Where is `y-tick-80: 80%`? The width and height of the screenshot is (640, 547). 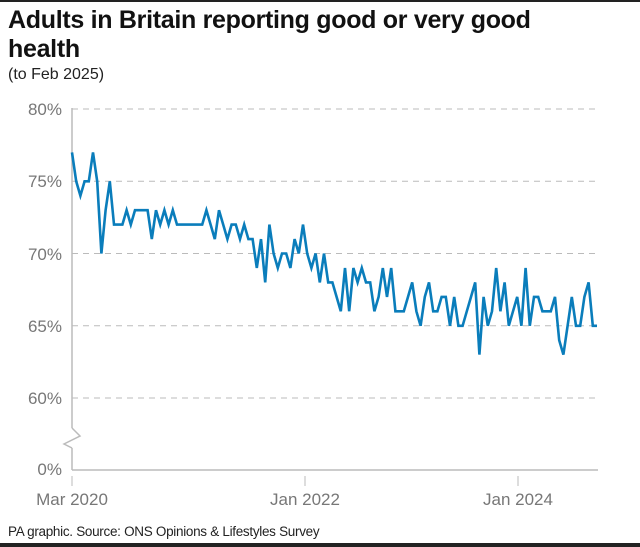 y-tick-80: 80% is located at coordinates (45, 109).